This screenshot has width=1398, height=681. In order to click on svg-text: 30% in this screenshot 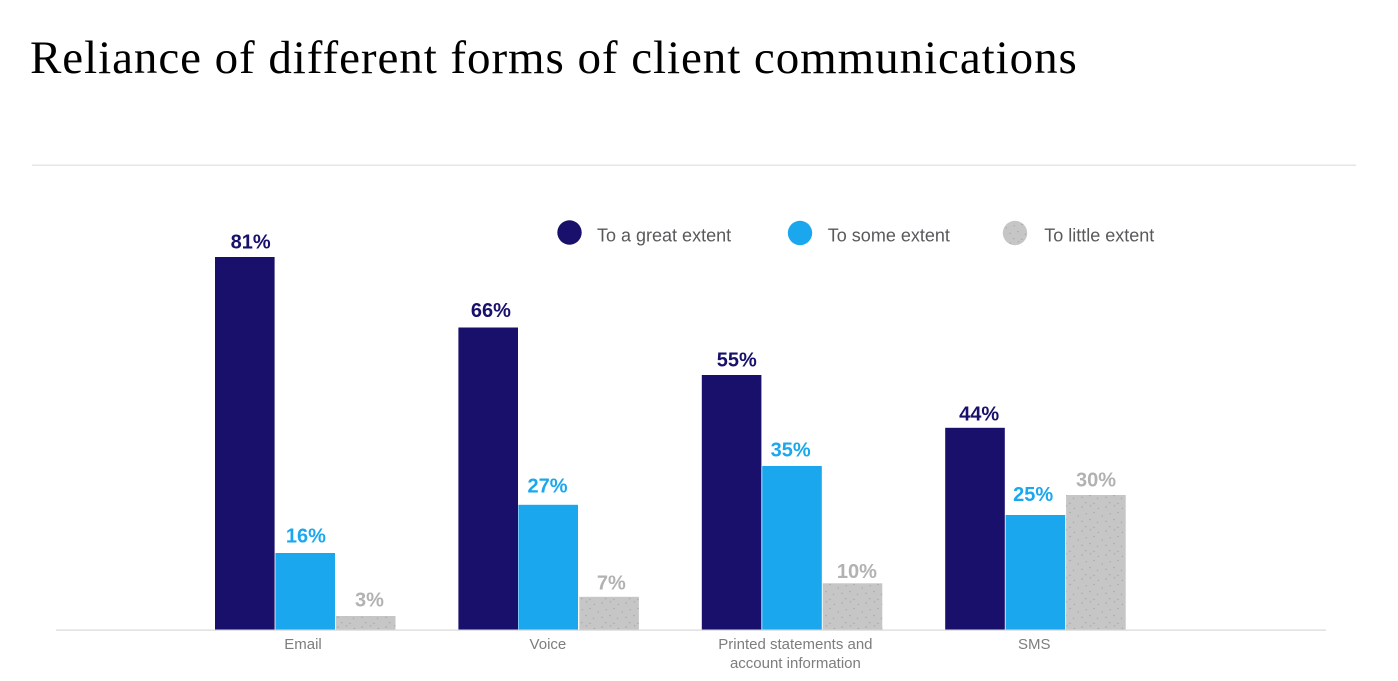, I will do `click(1096, 481)`.